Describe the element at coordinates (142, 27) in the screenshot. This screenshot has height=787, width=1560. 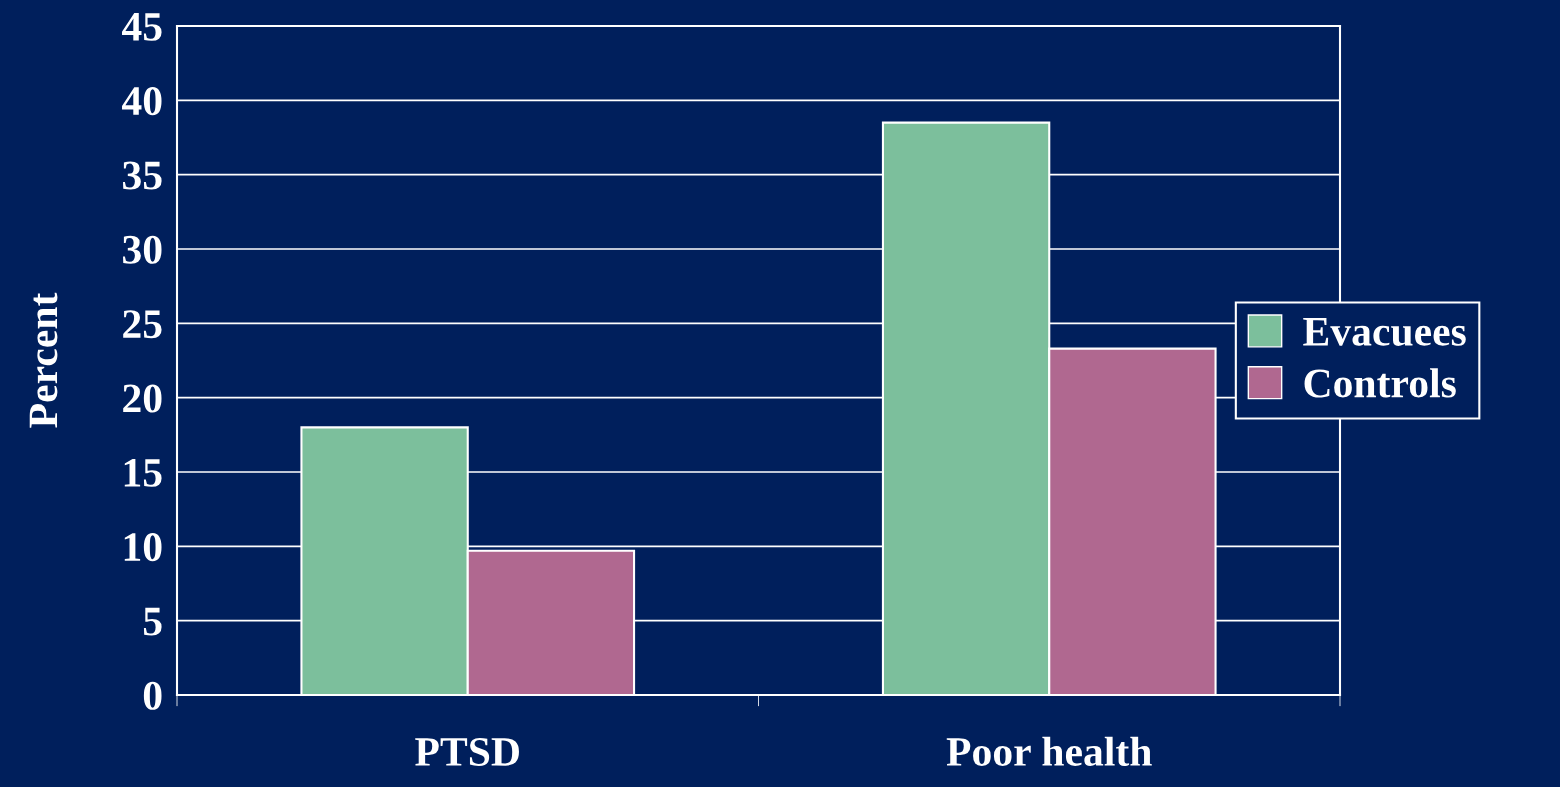
I see `y-tick-label: 45` at that location.